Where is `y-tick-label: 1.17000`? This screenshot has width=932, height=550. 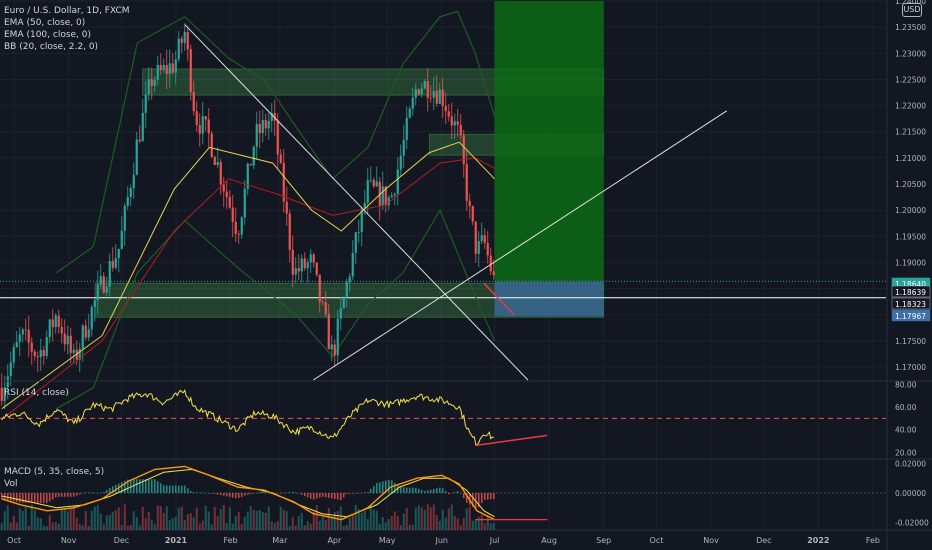
y-tick-label: 1.17000 is located at coordinates (910, 367).